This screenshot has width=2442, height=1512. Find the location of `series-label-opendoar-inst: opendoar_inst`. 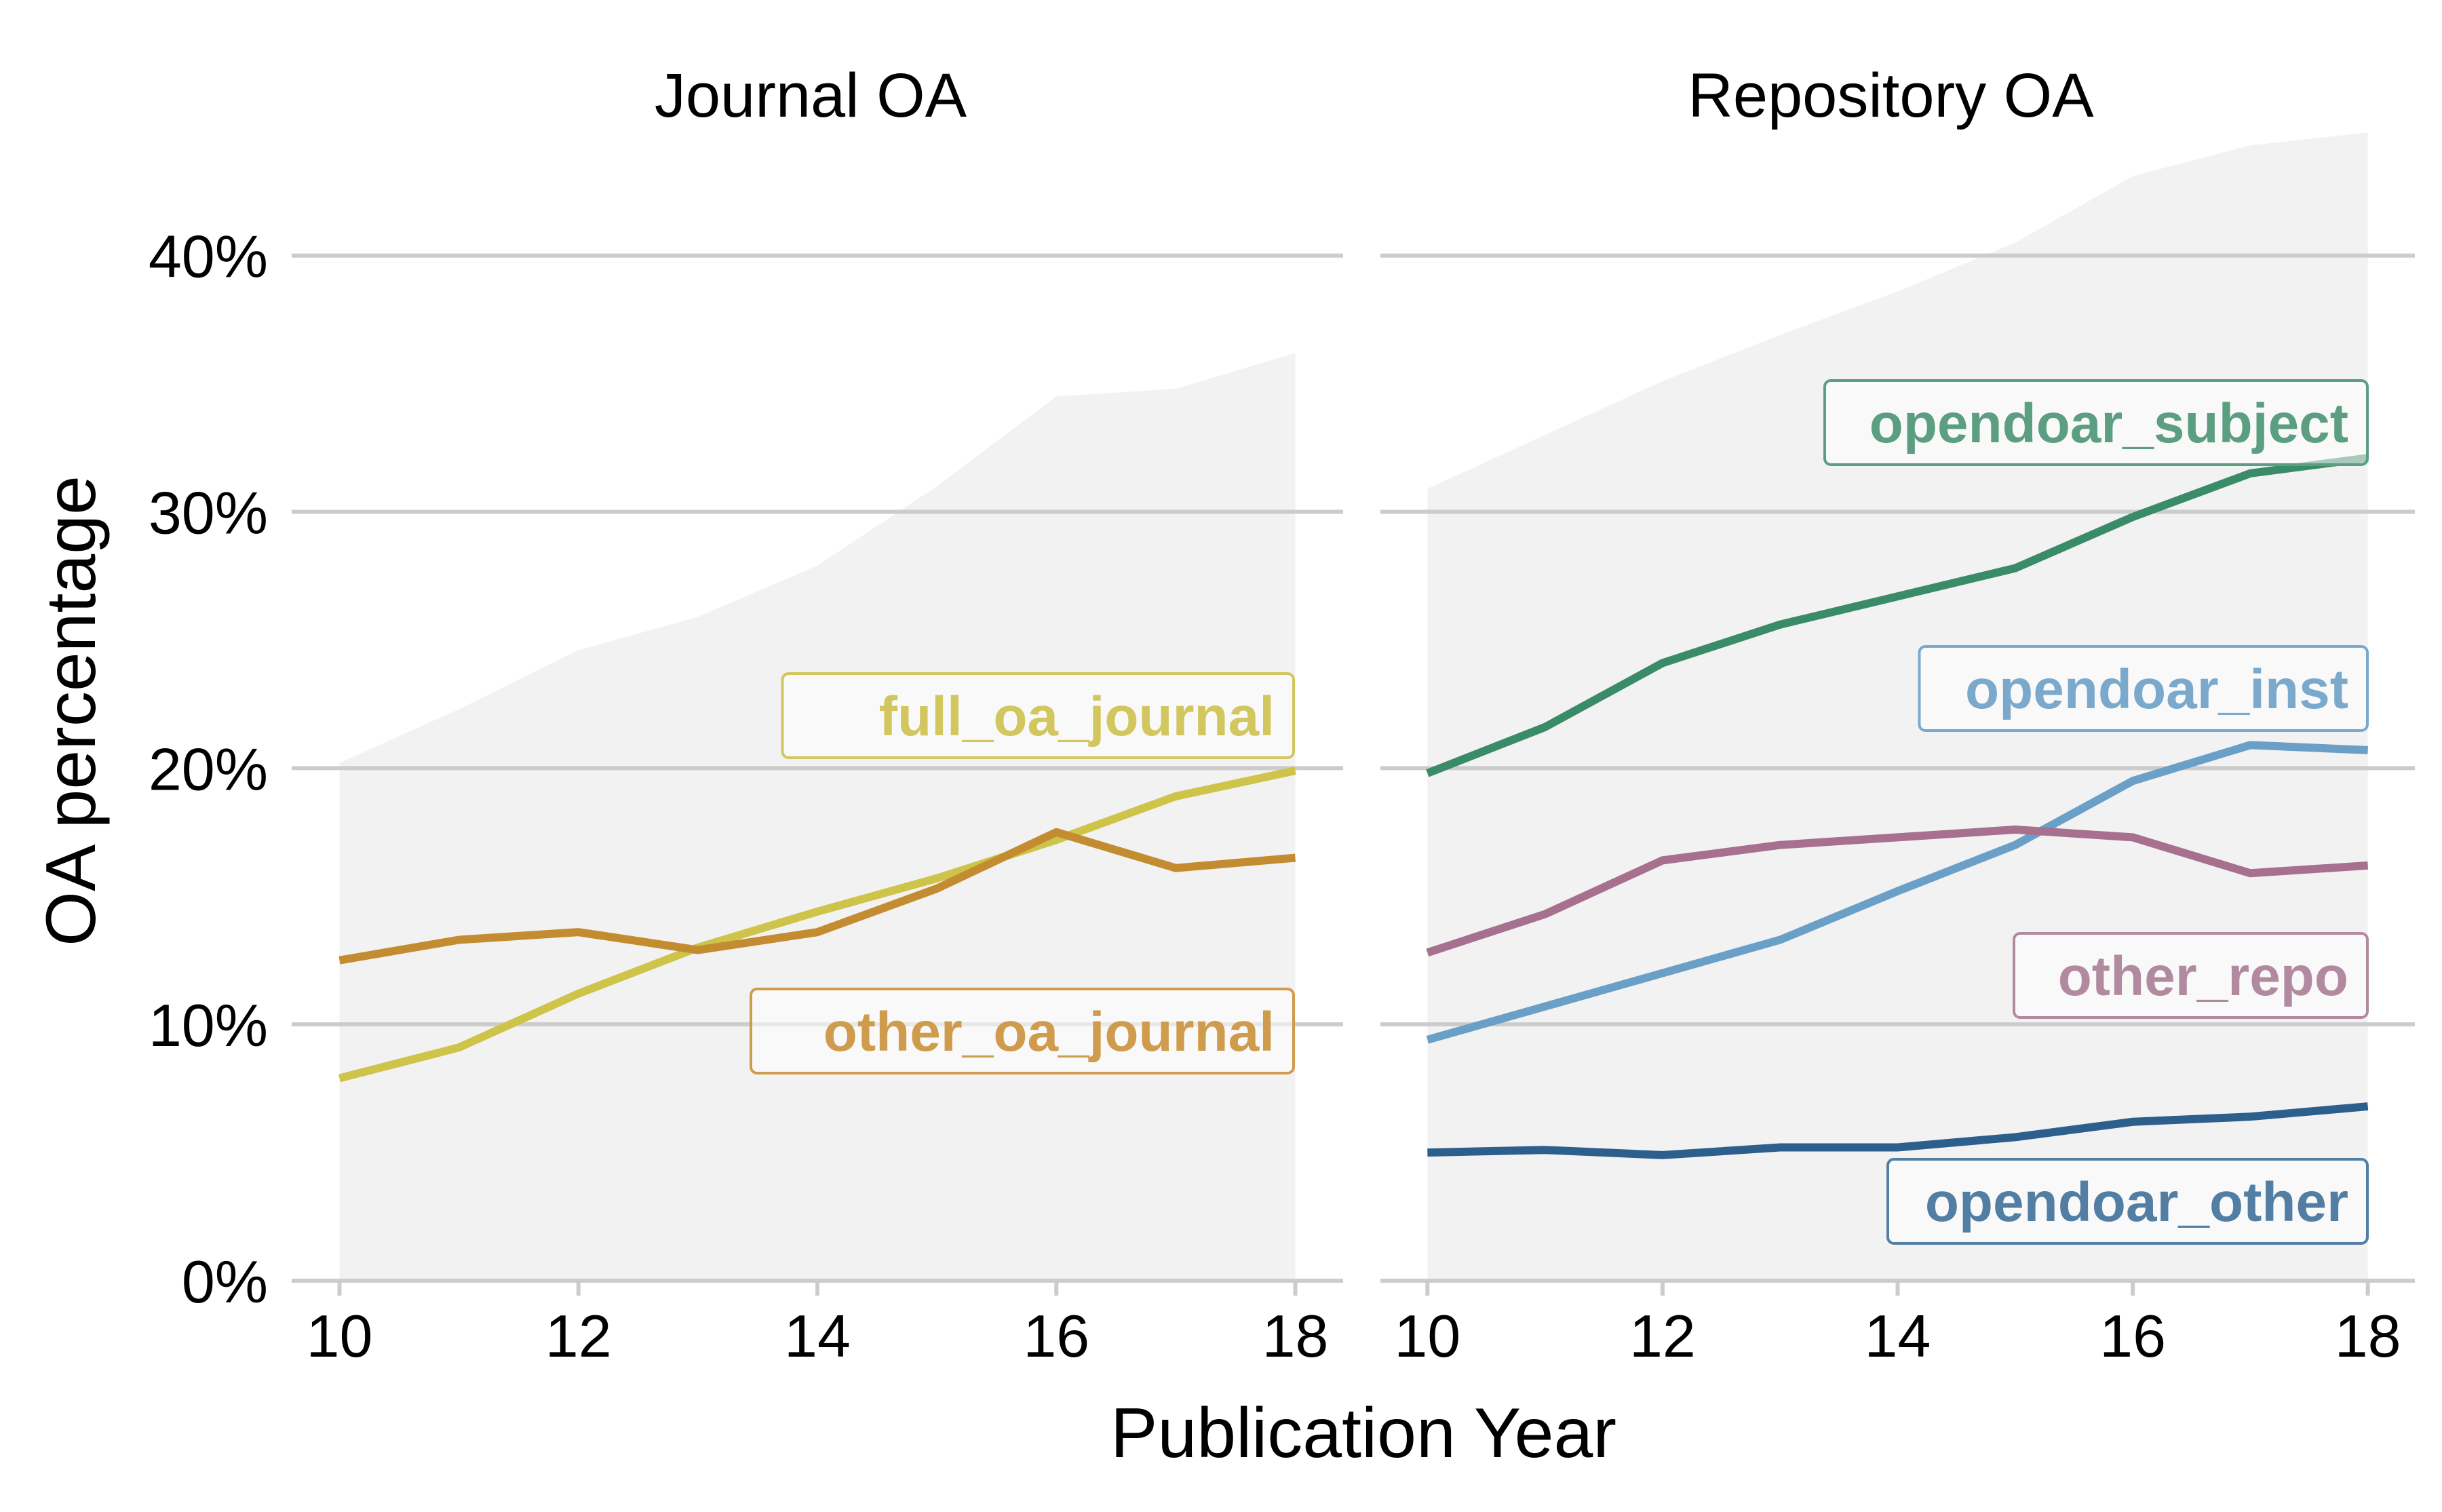

series-label-opendoar-inst: opendoar_inst is located at coordinates (2143, 689).